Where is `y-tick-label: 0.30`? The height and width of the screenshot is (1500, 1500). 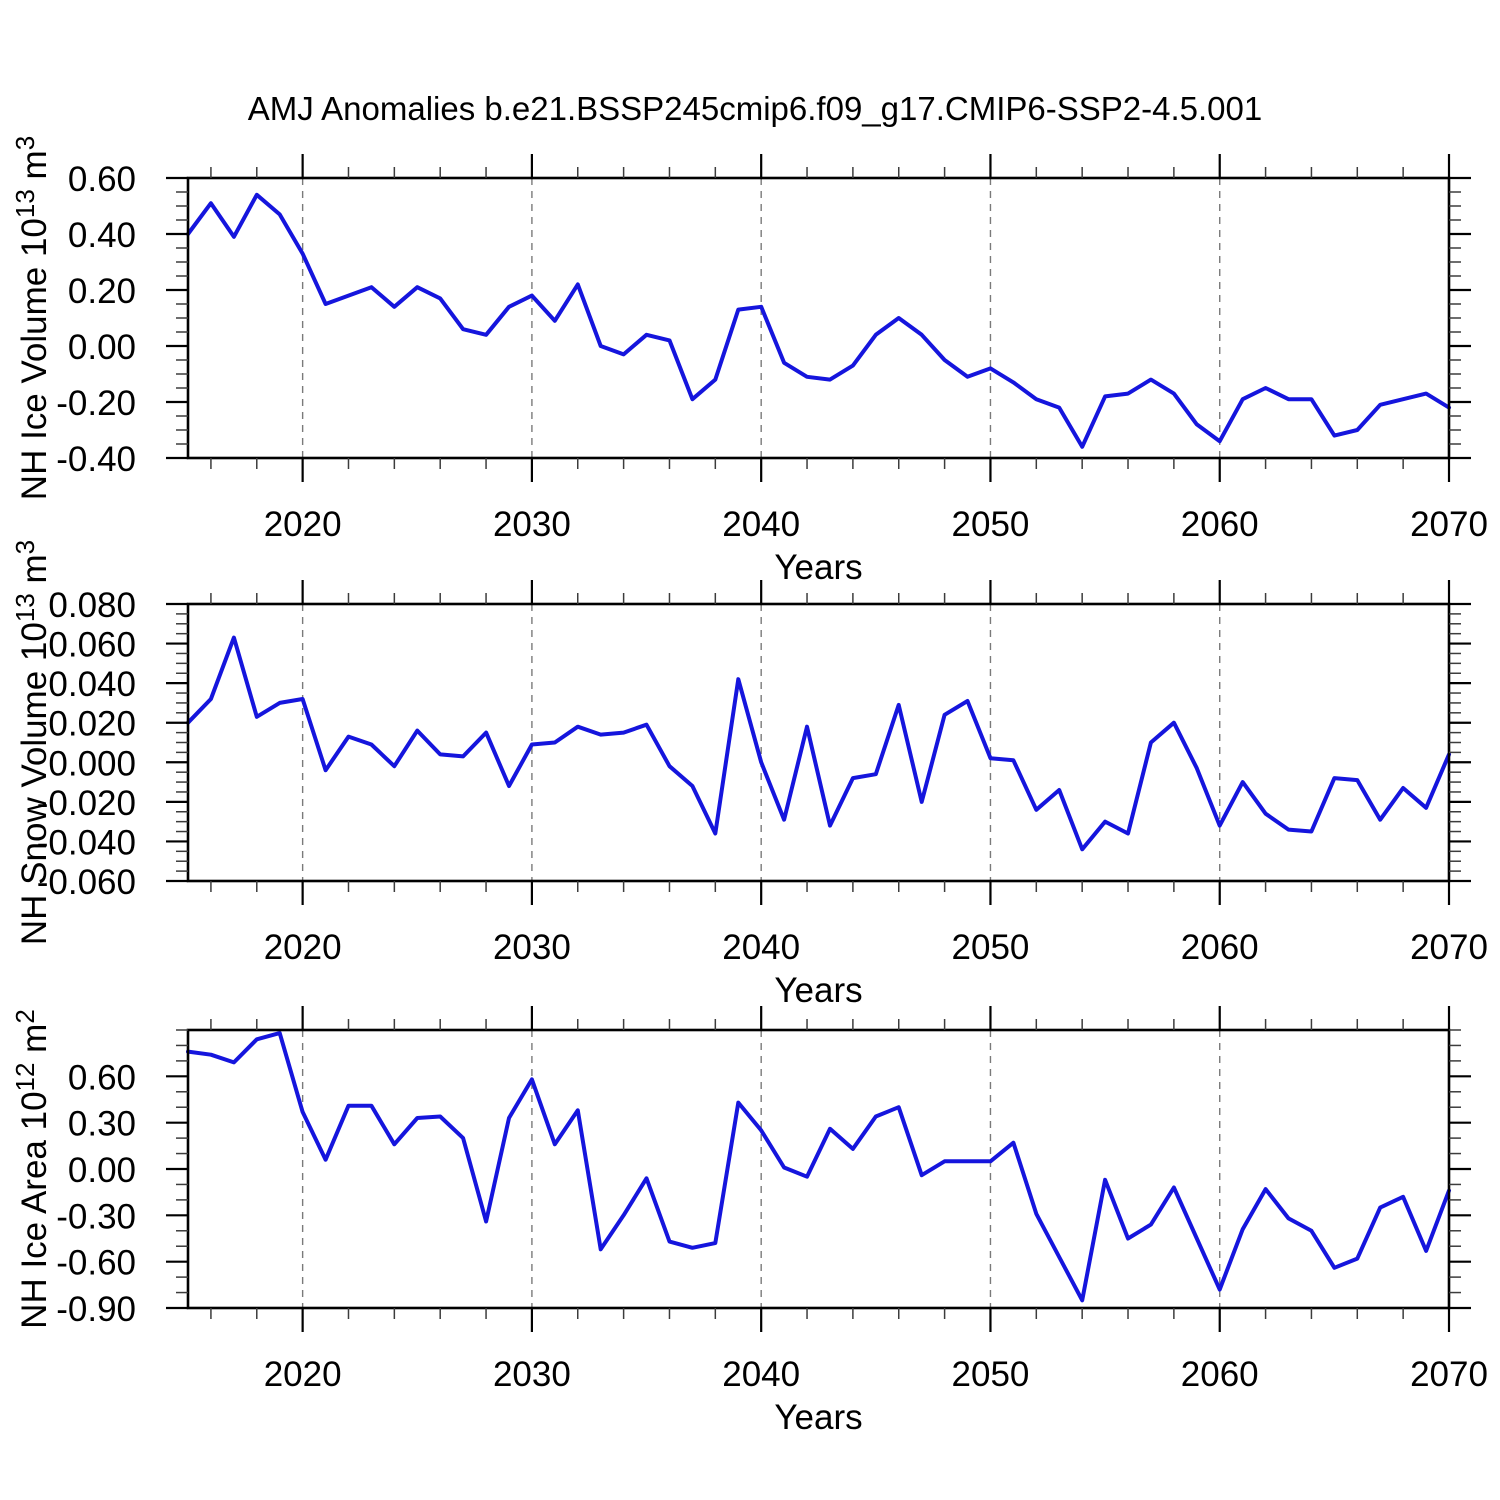 y-tick-label: 0.30 is located at coordinates (102, 1124).